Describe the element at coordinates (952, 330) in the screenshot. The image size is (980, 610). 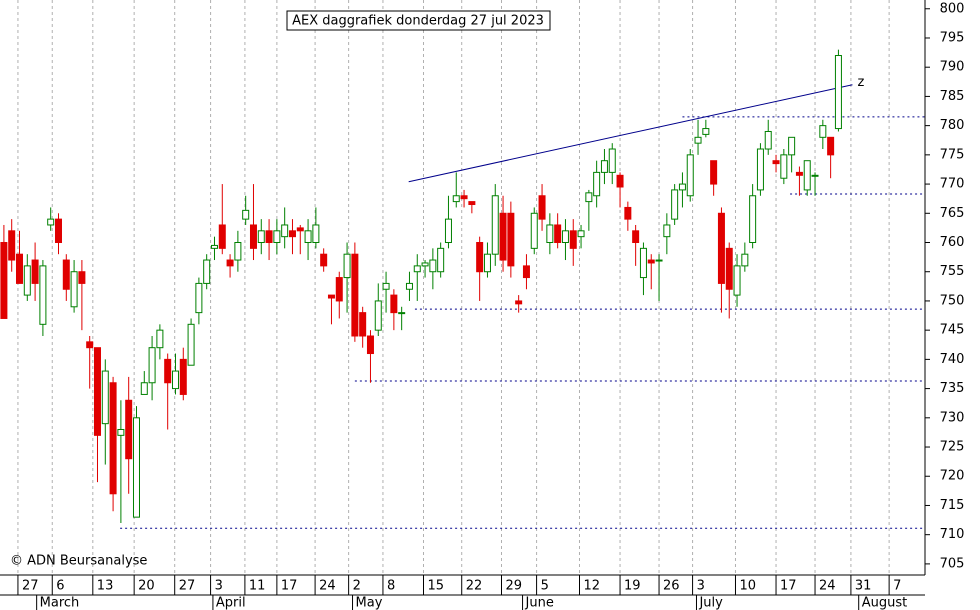
I see `y-tick-label: 745` at that location.